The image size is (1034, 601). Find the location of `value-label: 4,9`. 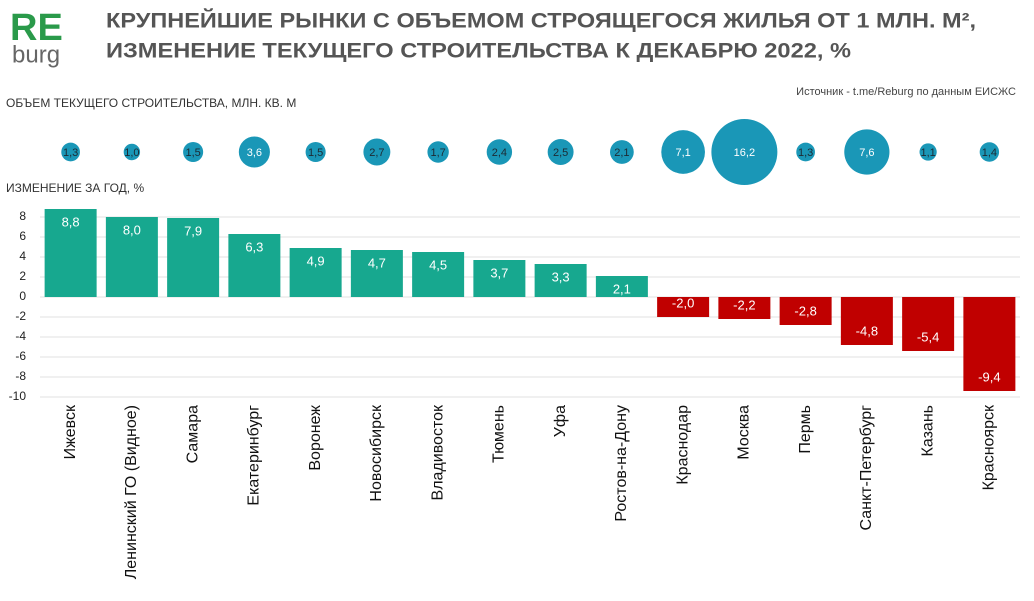

value-label: 4,9 is located at coordinates (316, 260).